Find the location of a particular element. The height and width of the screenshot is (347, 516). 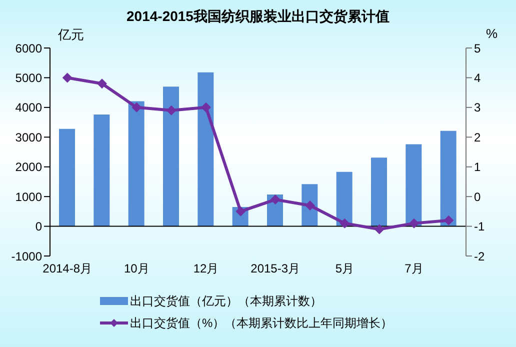

x-tick-label: 5月 is located at coordinates (344, 269).